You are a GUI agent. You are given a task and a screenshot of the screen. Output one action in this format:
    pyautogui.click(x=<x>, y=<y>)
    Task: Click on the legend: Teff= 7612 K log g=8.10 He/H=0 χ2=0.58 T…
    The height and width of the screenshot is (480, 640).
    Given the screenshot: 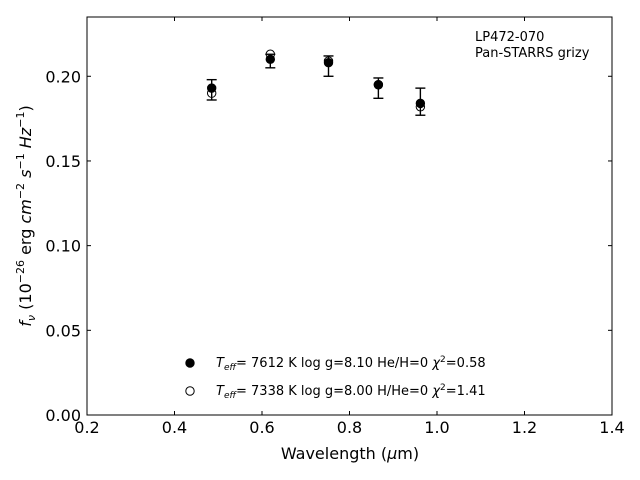 What is the action you would take?
    pyautogui.click(x=335, y=378)
    